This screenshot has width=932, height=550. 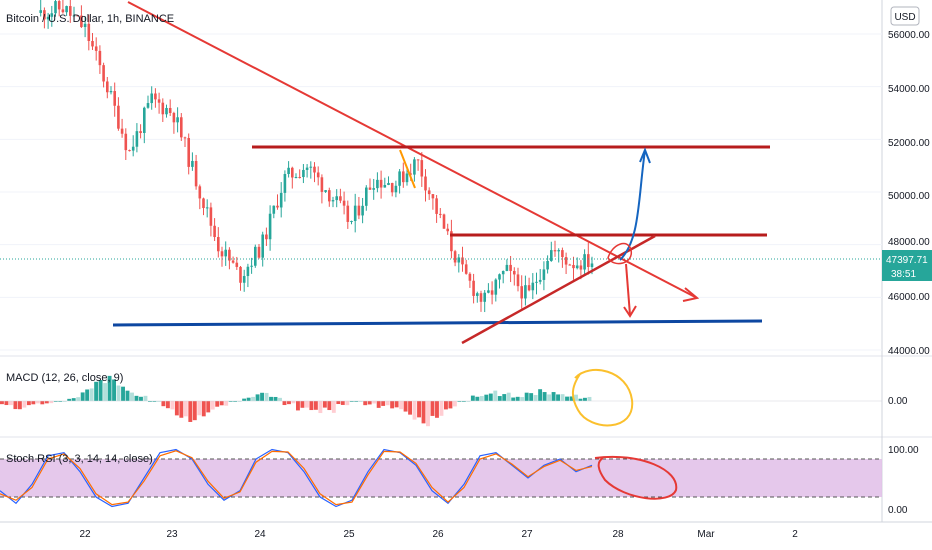 What do you see at coordinates (441, 401) in the screenshot?
I see `macd-histogram` at bounding box center [441, 401].